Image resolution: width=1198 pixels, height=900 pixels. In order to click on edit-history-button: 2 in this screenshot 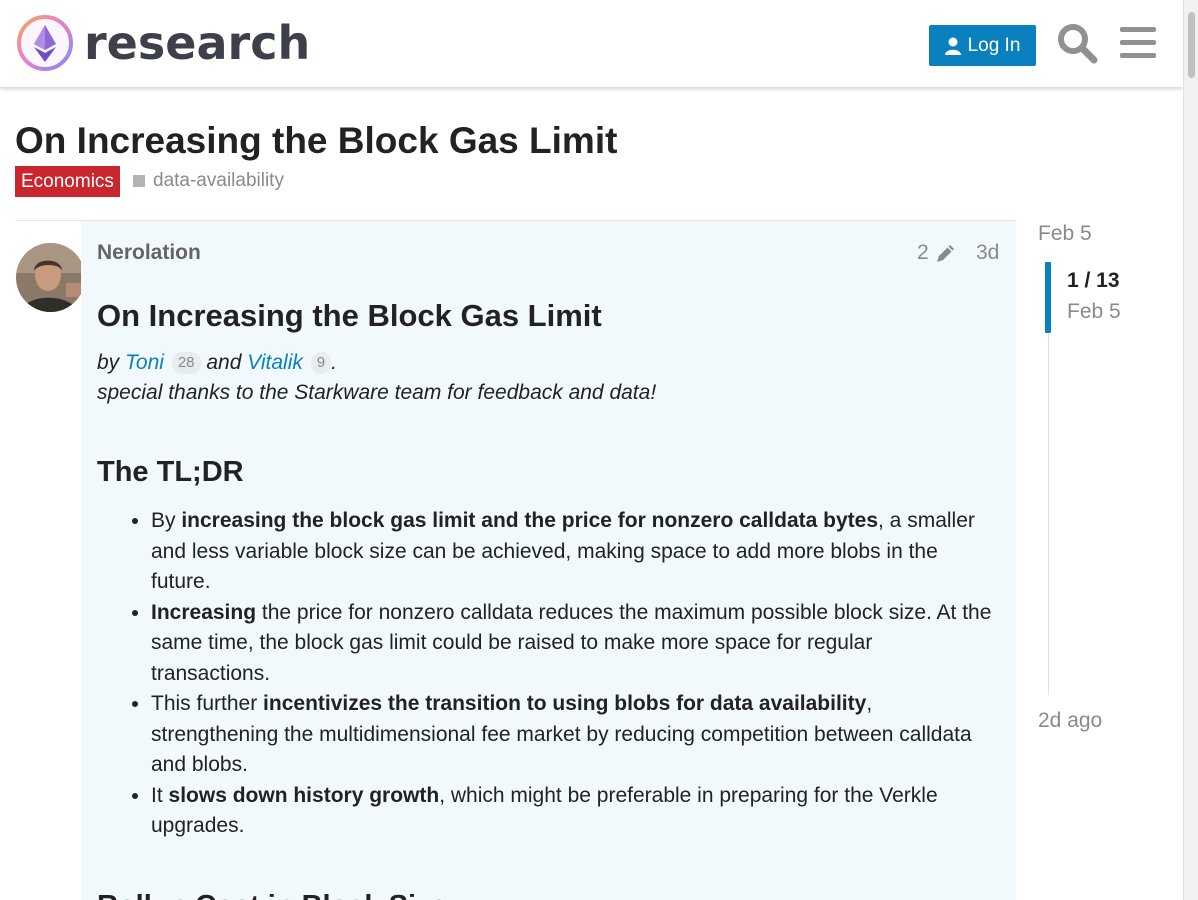, I will do `click(937, 253)`.